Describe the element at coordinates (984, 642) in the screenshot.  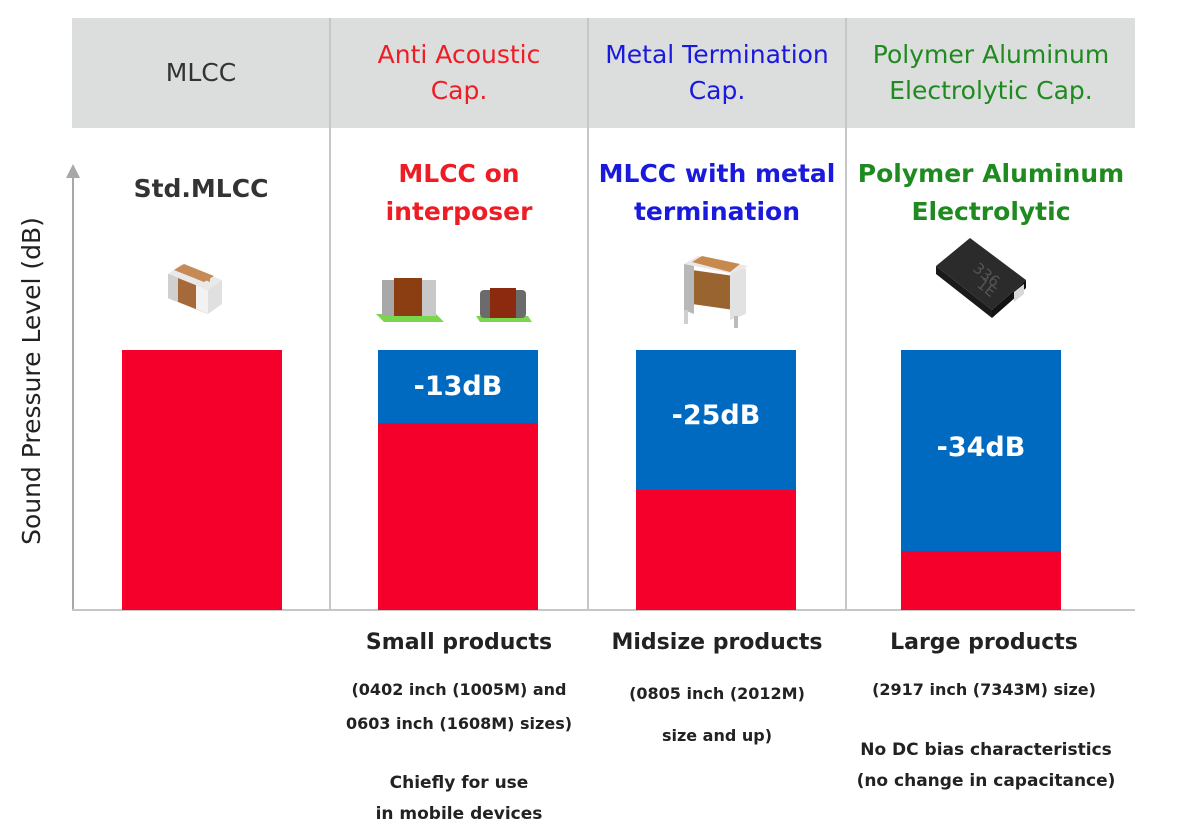
I see `footer-title-large: Large products` at that location.